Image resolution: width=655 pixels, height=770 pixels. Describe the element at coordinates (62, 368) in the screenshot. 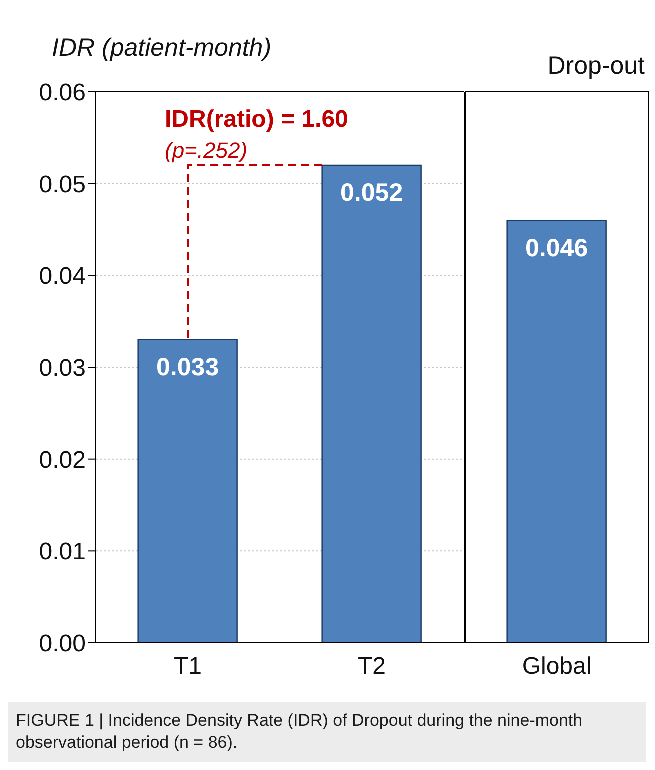

I see `y-tick-label: 0.03` at that location.